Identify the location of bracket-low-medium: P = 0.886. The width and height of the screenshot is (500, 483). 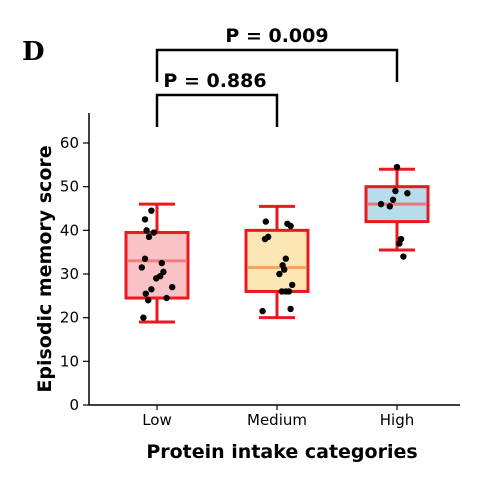
(217, 98).